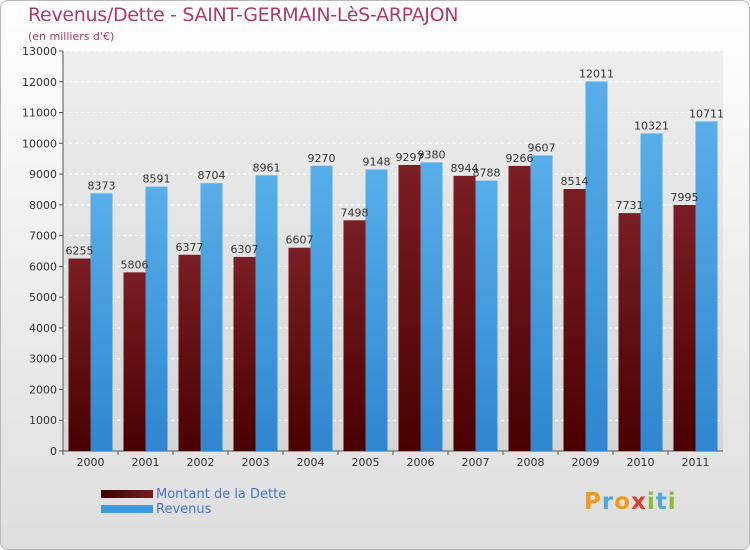  I want to click on data-label: 9270, so click(322, 158).